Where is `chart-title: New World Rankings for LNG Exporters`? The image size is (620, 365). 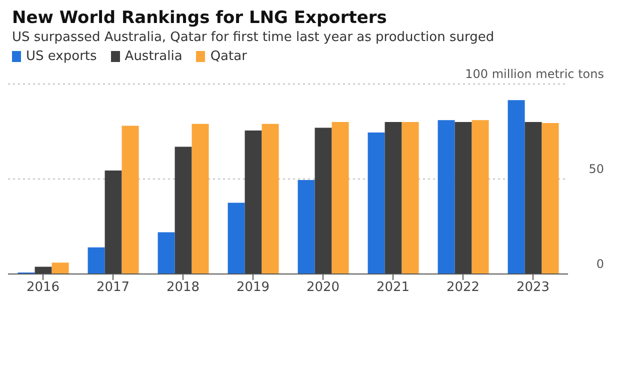
chart-title: New World Rankings for LNG Exporters is located at coordinates (200, 18).